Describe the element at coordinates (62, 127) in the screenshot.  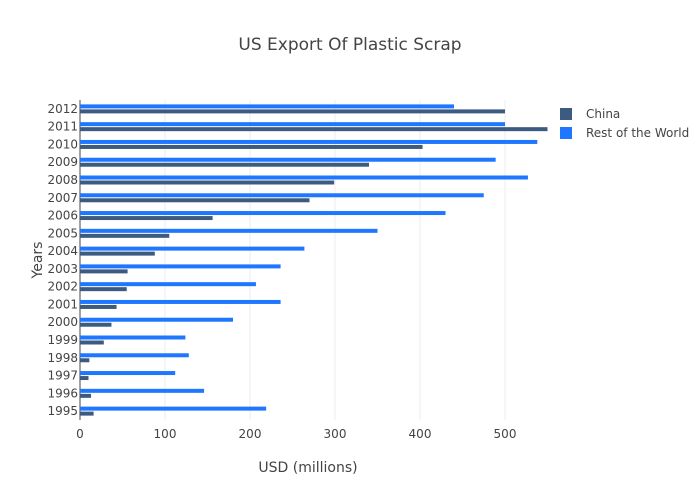
I see `y-tick-label: 2011` at that location.